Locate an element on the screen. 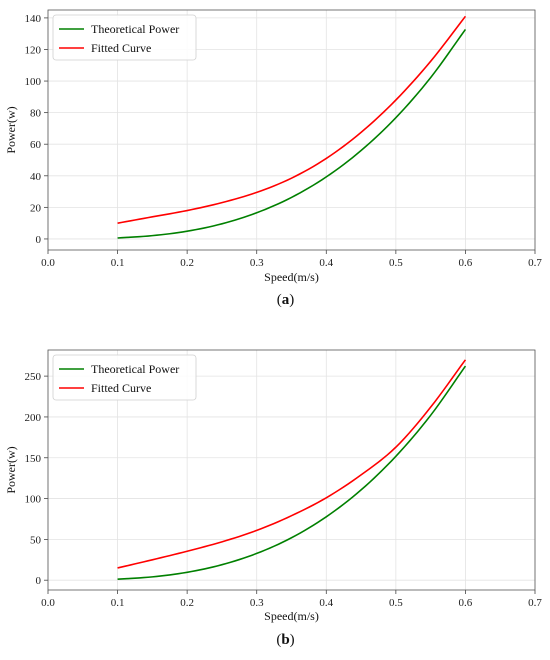 The width and height of the screenshot is (550, 660). y-tick-label: 50 is located at coordinates (36, 540).